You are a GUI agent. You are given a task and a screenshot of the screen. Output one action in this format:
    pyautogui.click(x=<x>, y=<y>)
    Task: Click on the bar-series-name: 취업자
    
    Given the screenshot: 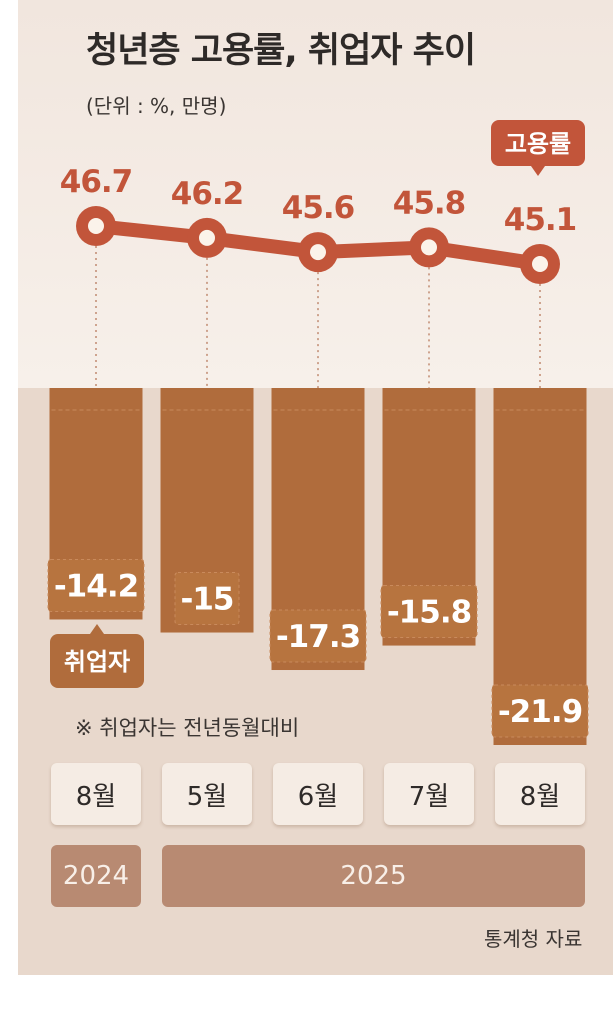 What is the action you would take?
    pyautogui.click(x=97, y=662)
    